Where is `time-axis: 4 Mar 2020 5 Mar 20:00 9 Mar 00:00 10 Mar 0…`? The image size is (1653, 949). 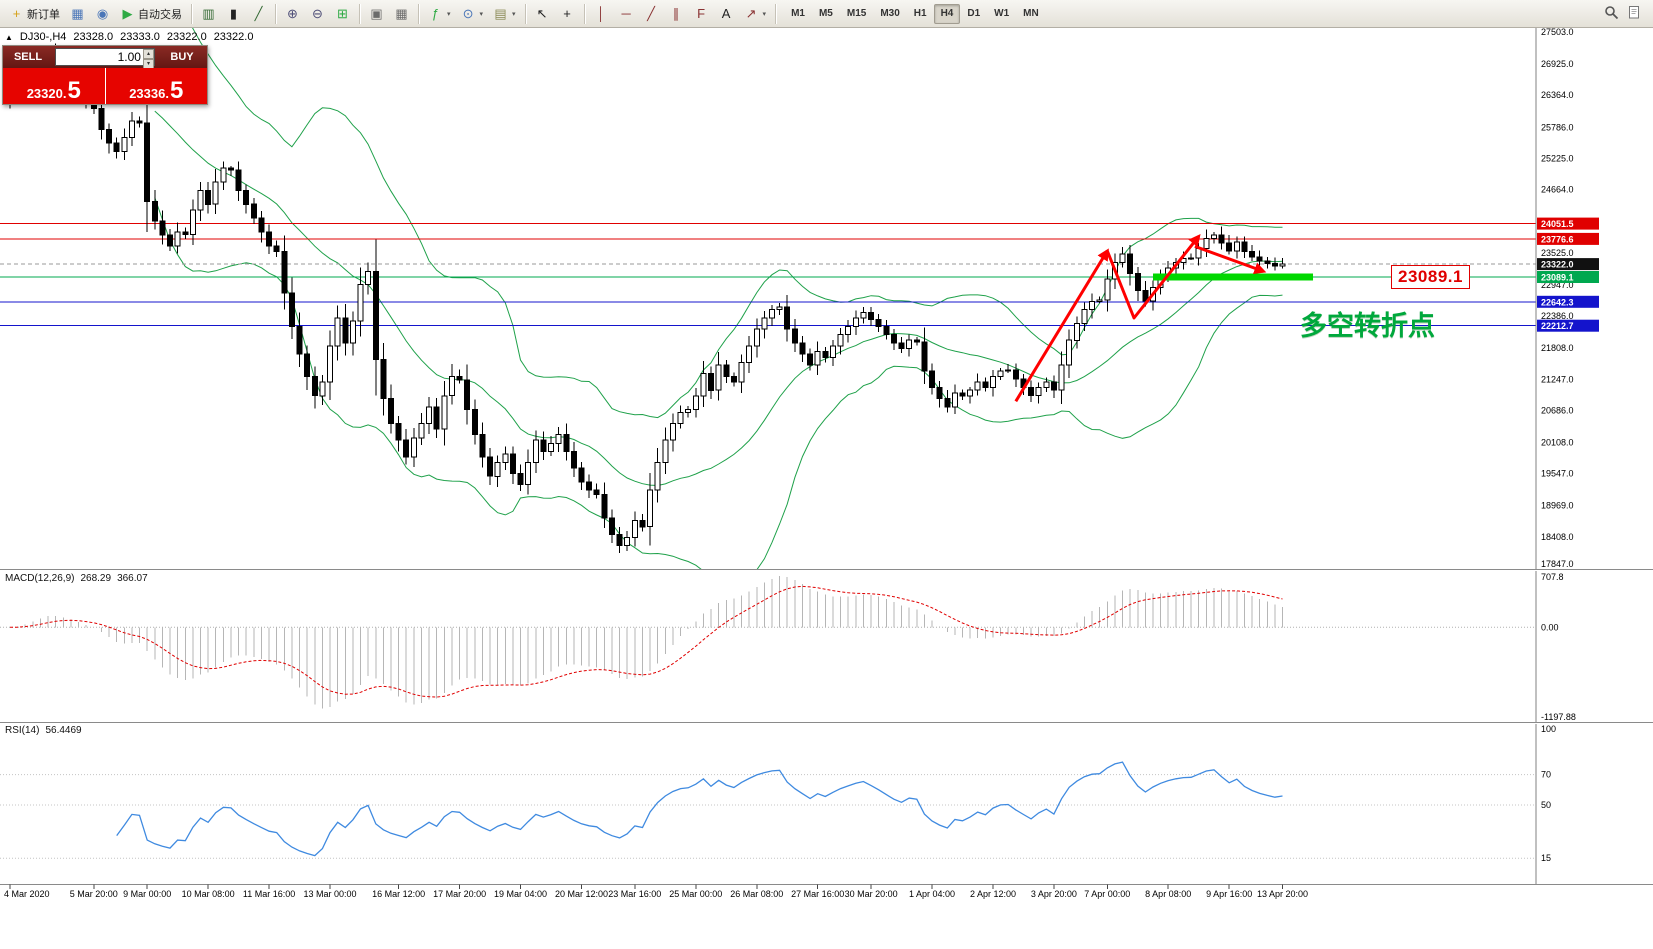 time-axis: 4 Mar 2020 5 Mar 20:00 9 Mar 00:00 10 Mar 0… is located at coordinates (656, 891).